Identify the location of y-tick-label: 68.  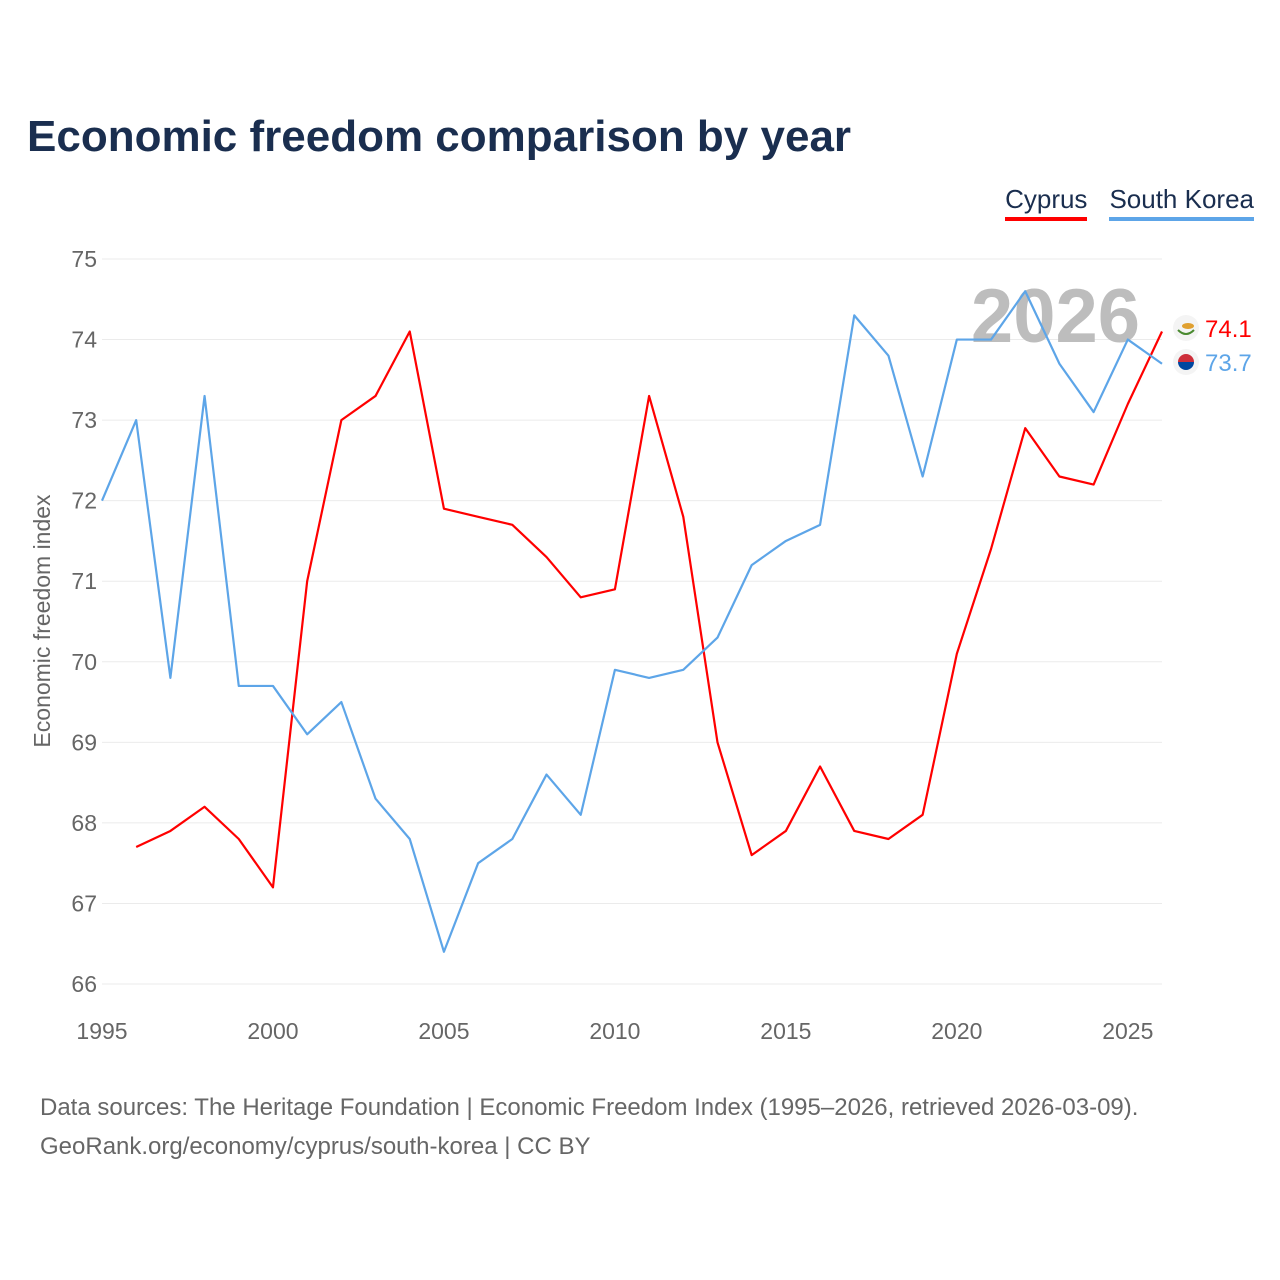
(84, 823).